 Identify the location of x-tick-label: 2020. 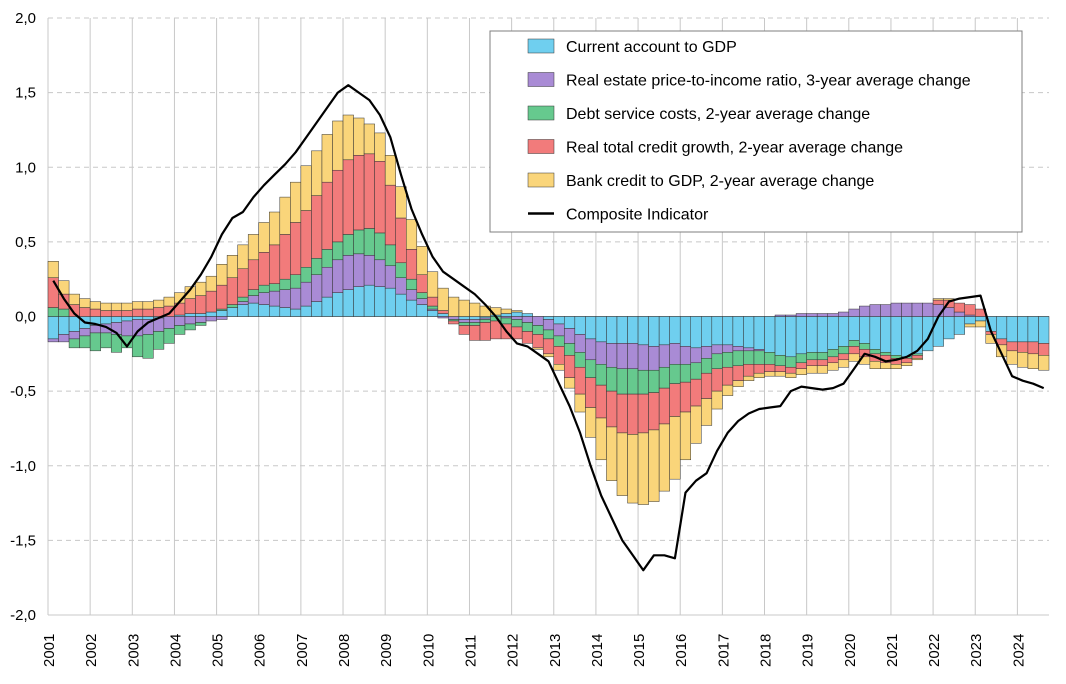
(850, 650).